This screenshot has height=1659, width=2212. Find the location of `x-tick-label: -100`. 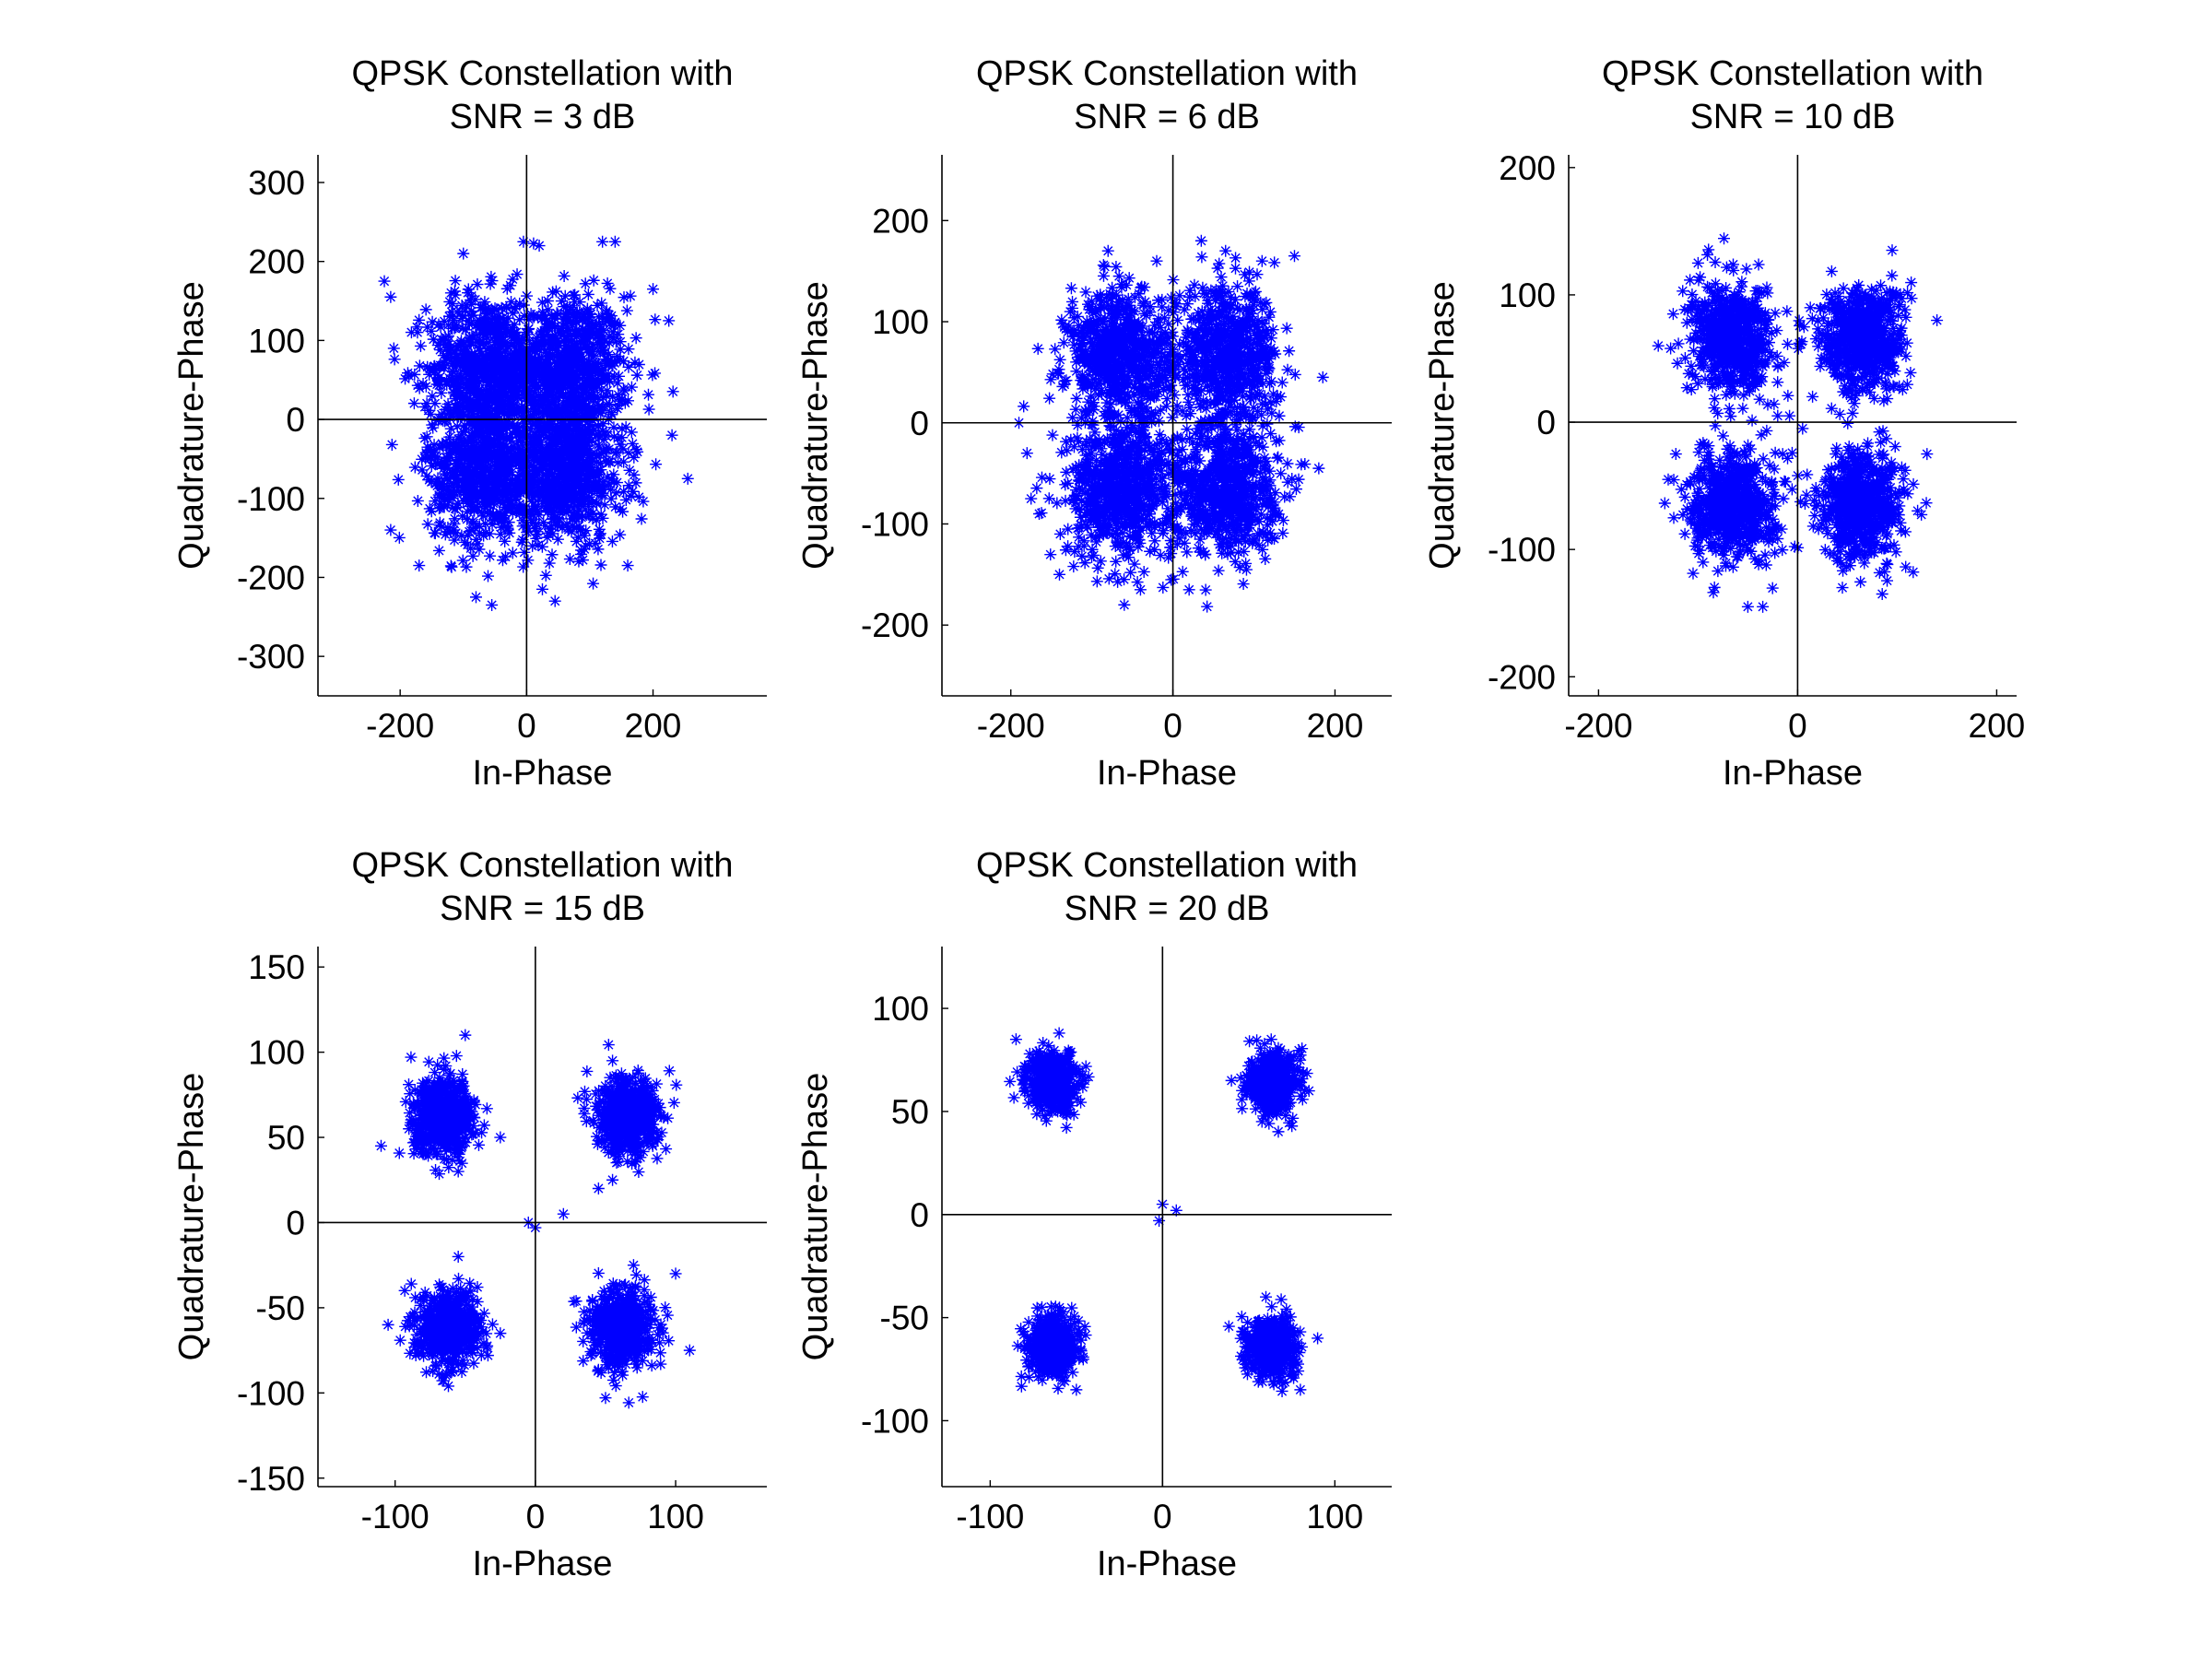

x-tick-label: -100 is located at coordinates (990, 1516).